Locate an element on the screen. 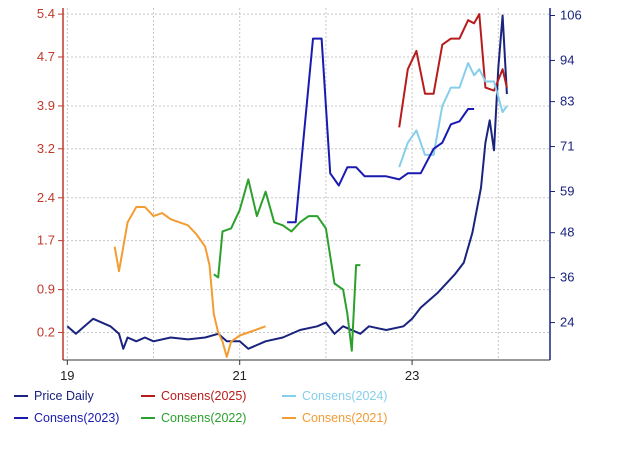  right-tick-label: 48 is located at coordinates (567, 232).